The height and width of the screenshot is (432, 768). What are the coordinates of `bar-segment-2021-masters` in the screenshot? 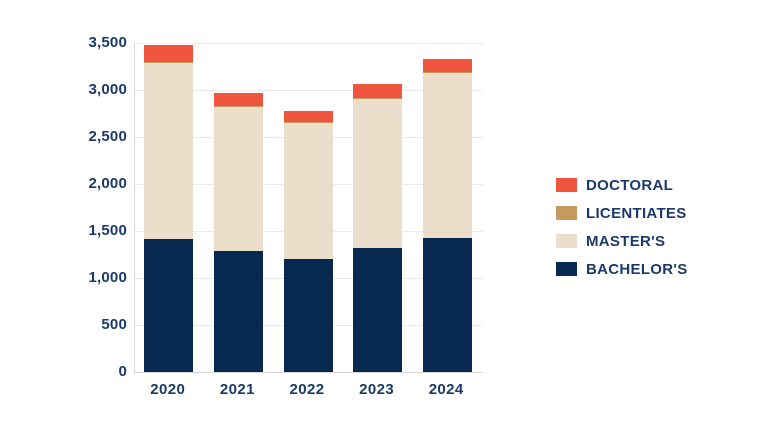 It's located at (238, 179).